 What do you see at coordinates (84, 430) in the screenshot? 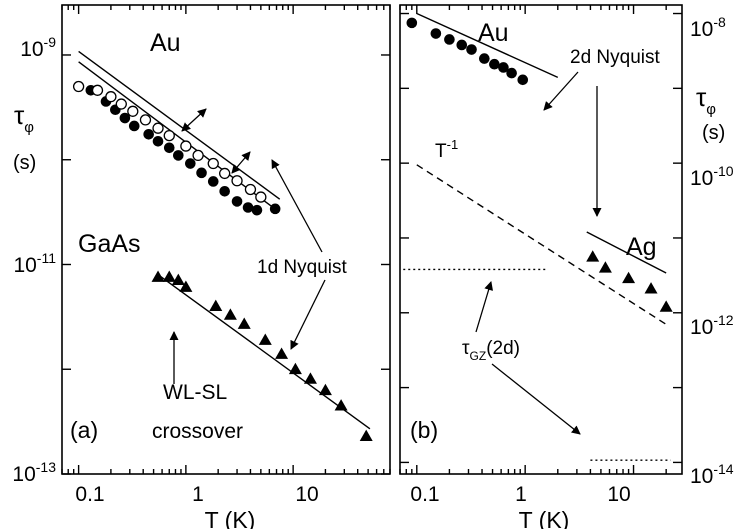
I see `panel-label-a: (a)` at bounding box center [84, 430].